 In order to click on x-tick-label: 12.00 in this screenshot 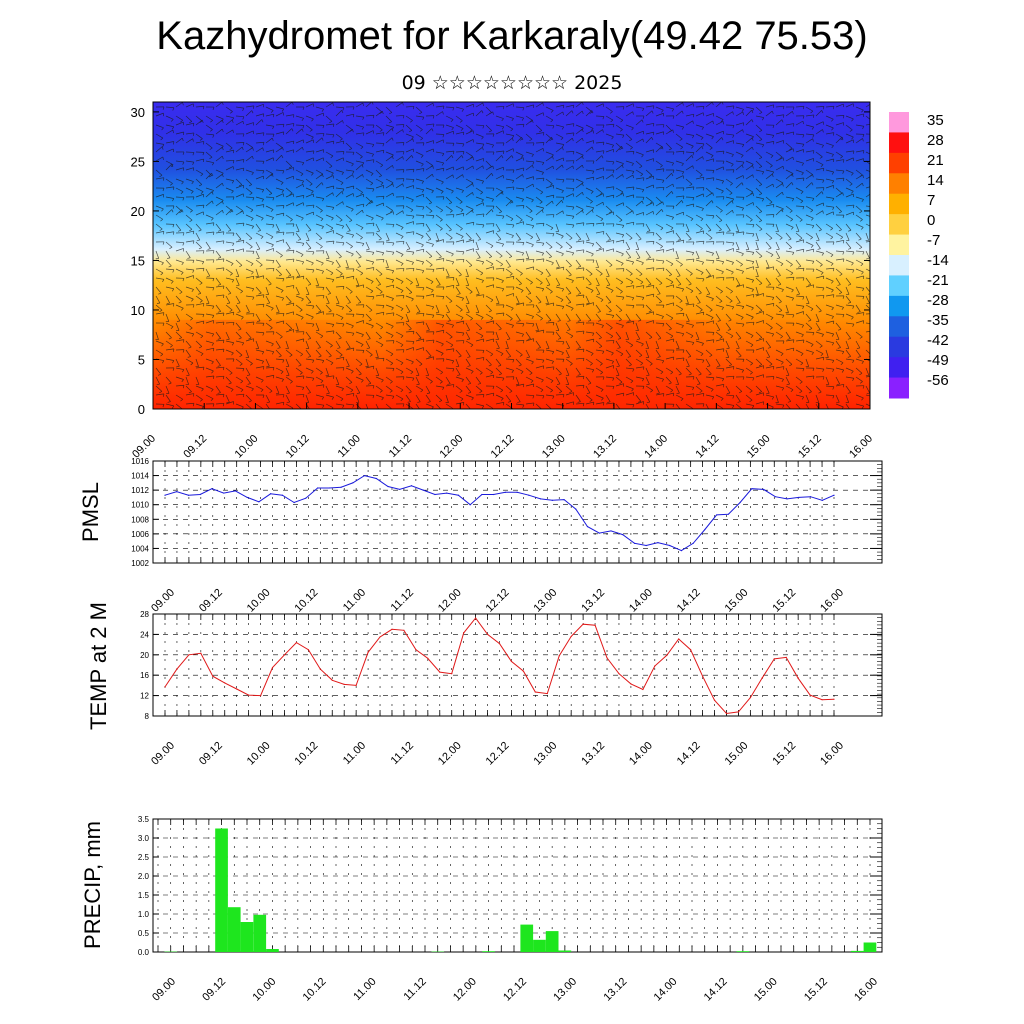, I will do `click(451, 447)`.